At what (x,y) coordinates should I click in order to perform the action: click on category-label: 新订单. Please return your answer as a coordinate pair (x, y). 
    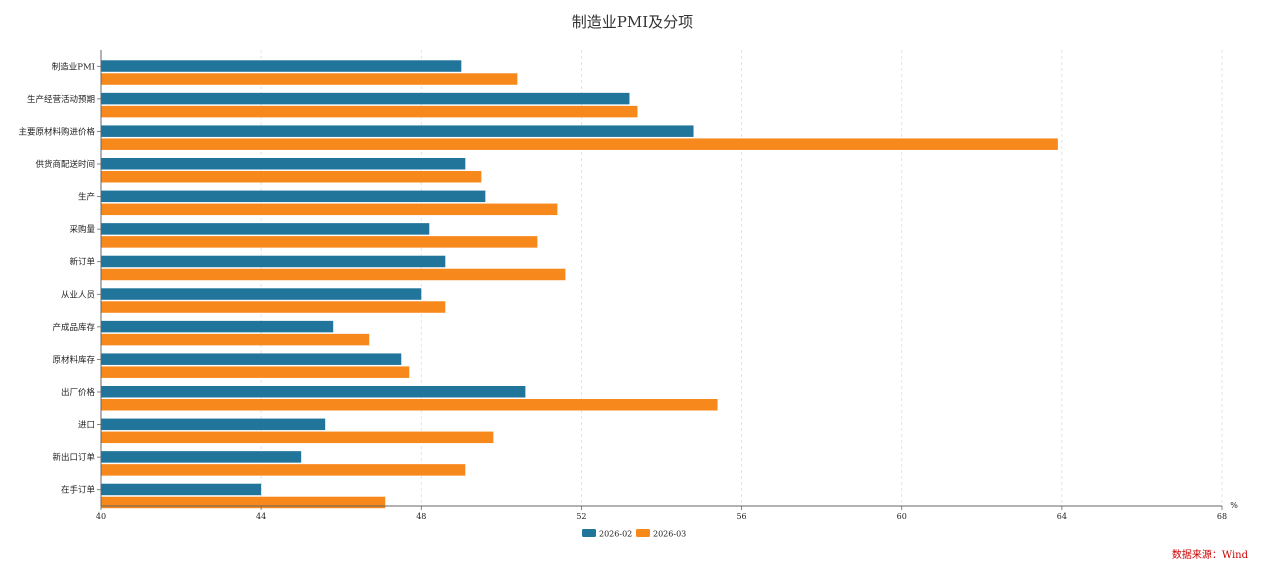
    Looking at the image, I should click on (82, 262).